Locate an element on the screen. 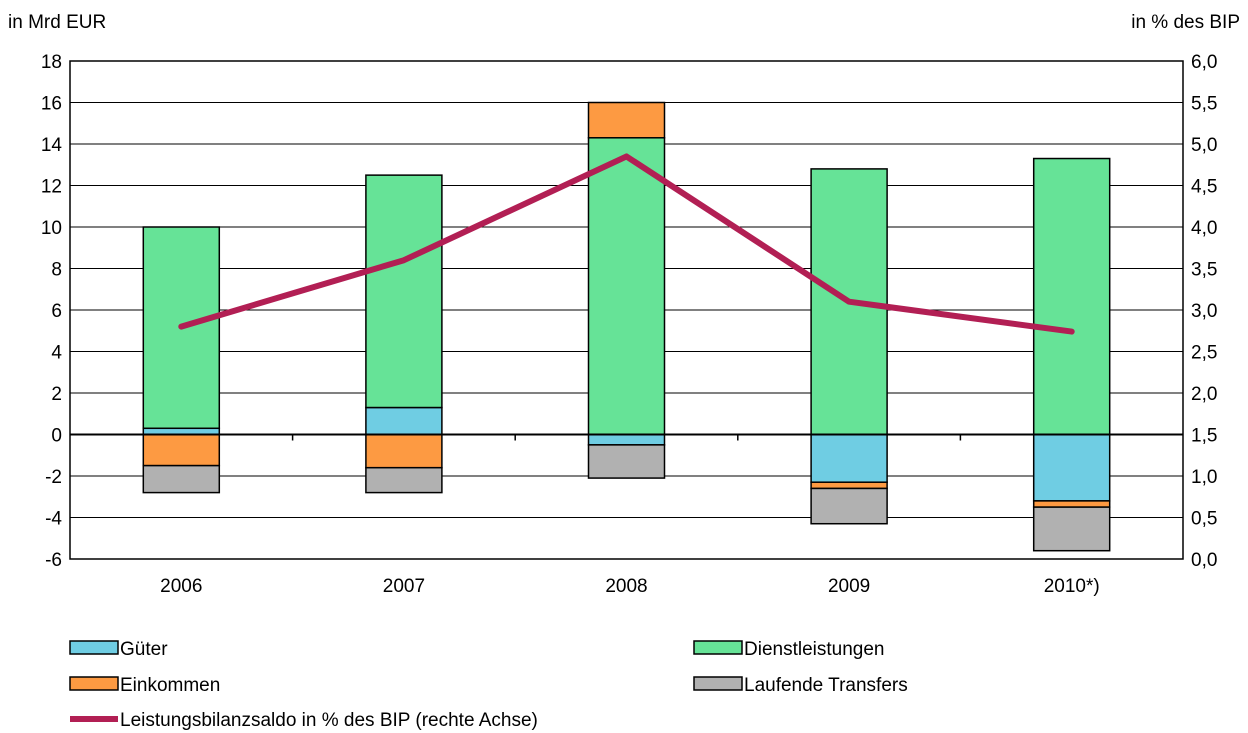 The height and width of the screenshot is (733, 1248). legend-label: Güter is located at coordinates (144, 649).